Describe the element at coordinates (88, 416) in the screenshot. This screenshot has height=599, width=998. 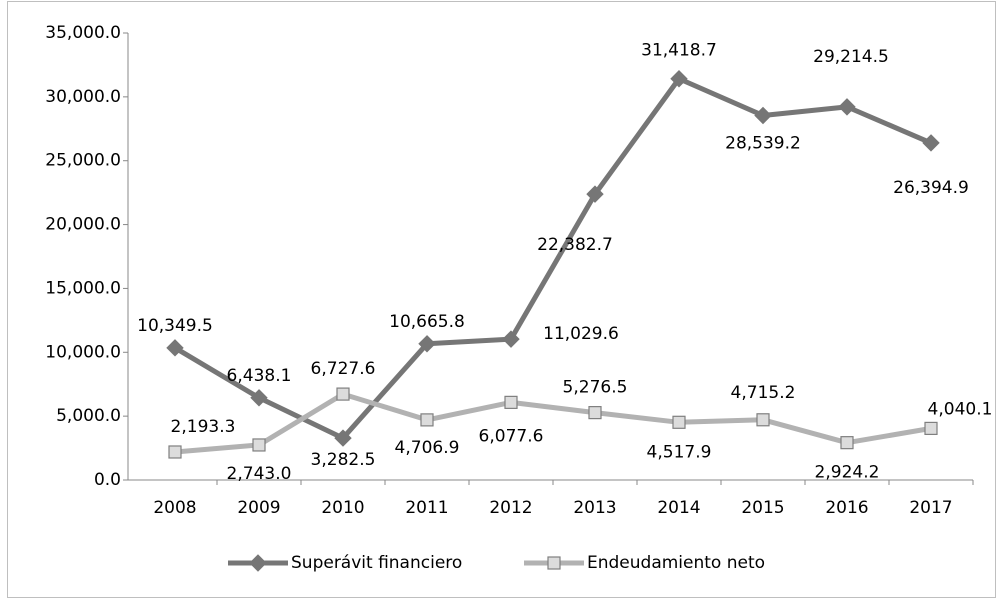
I see `y-tick-label: 5,000.0` at that location.